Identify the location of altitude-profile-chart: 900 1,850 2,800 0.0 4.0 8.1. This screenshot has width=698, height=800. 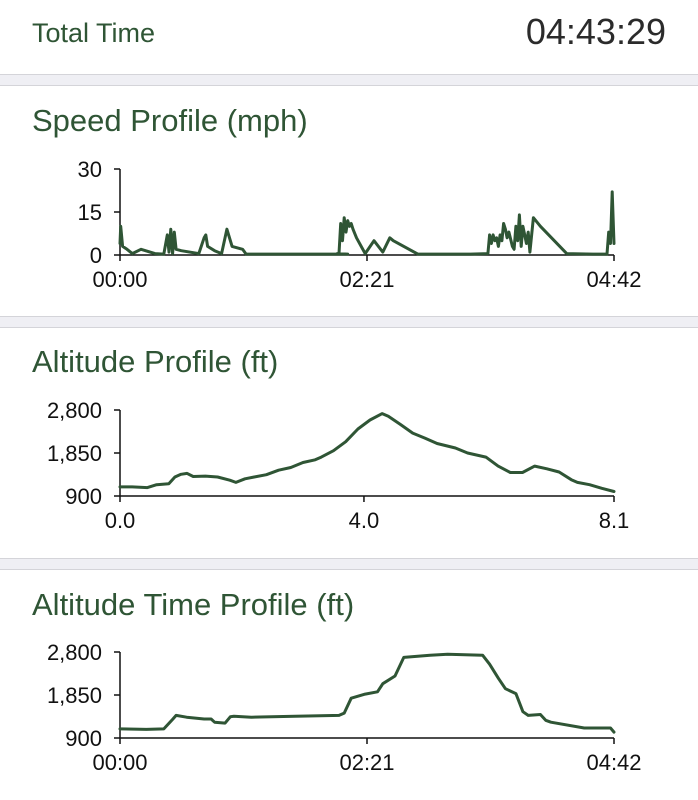
(338, 465).